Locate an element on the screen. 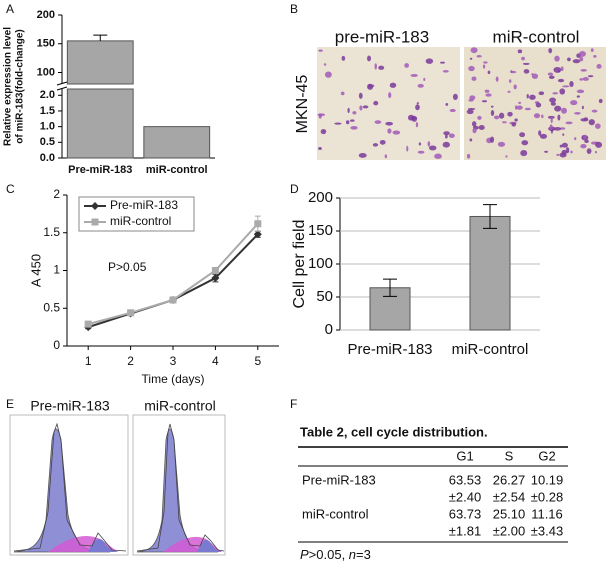 The image size is (608, 574). y-tick-label: 1 is located at coordinates (56, 270).